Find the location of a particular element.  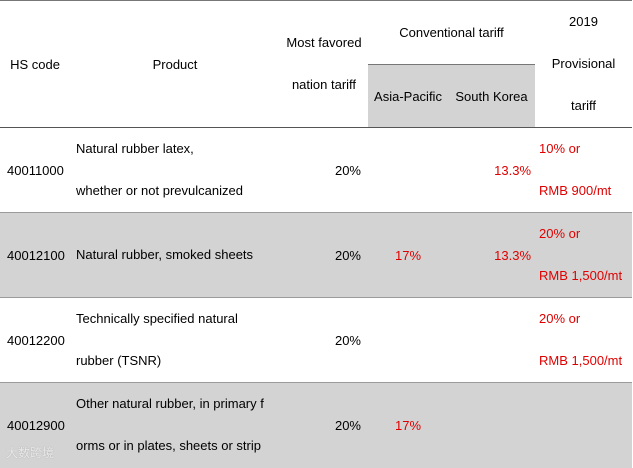

provisional-cell is located at coordinates (584, 425).